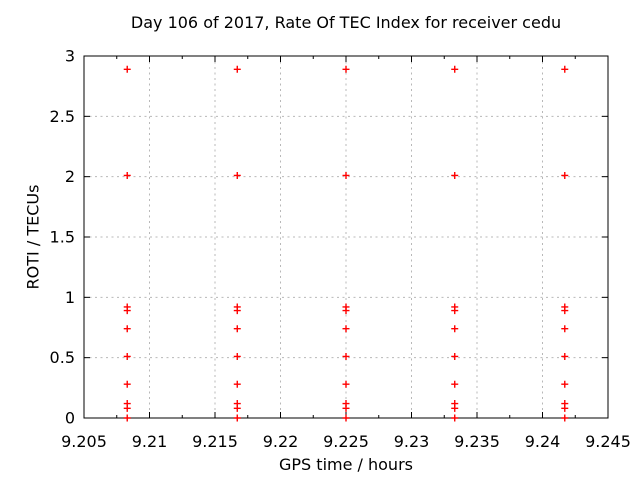  I want to click on x-tick-label: 9.21, so click(150, 441).